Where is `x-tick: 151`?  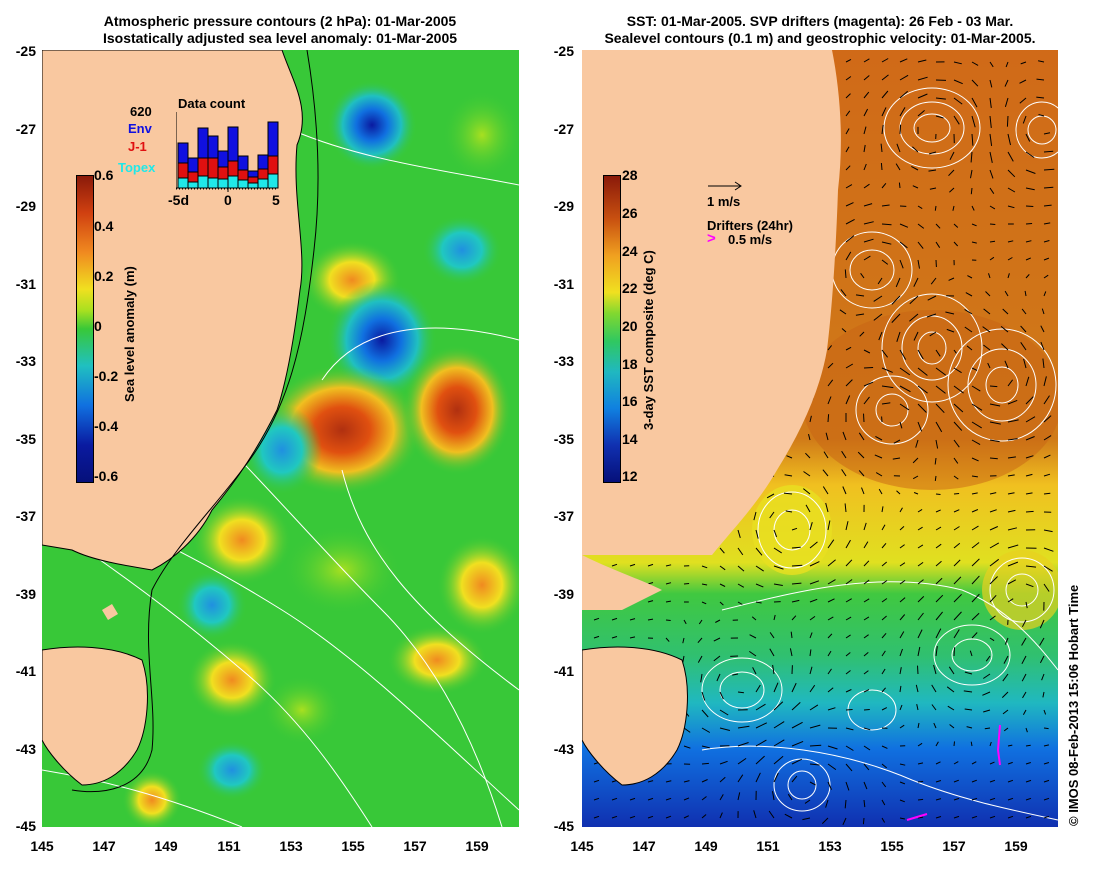 x-tick: 151 is located at coordinates (768, 846).